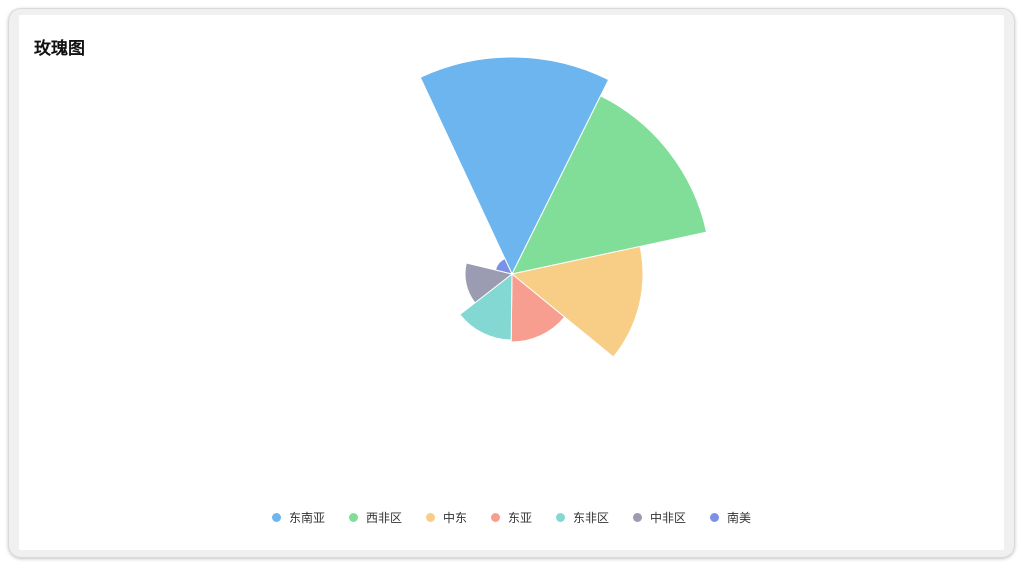 The image size is (1025, 567). Describe the element at coordinates (383, 517) in the screenshot. I see `legend-label: 西非区` at that location.